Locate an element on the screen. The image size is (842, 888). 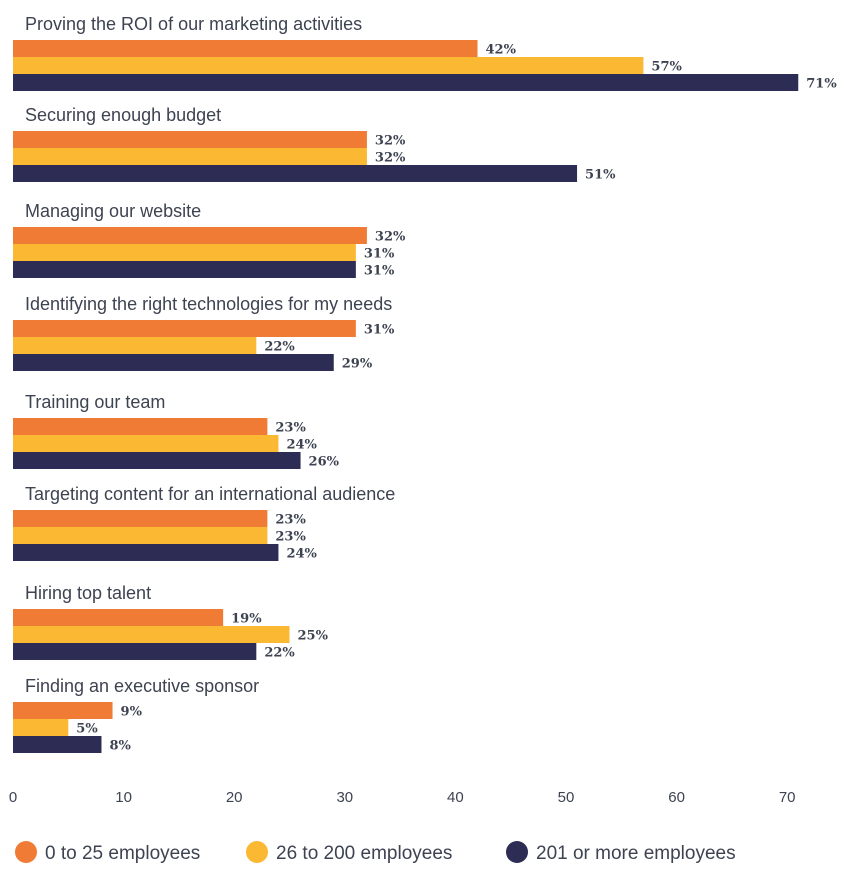
data-label: 19% is located at coordinates (246, 619).